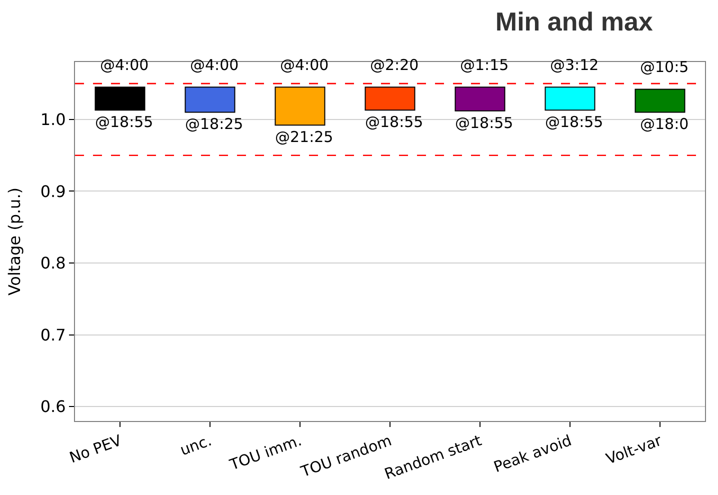 The width and height of the screenshot is (718, 495). What do you see at coordinates (664, 67) in the screenshot?
I see `annotation: @10:5` at bounding box center [664, 67].